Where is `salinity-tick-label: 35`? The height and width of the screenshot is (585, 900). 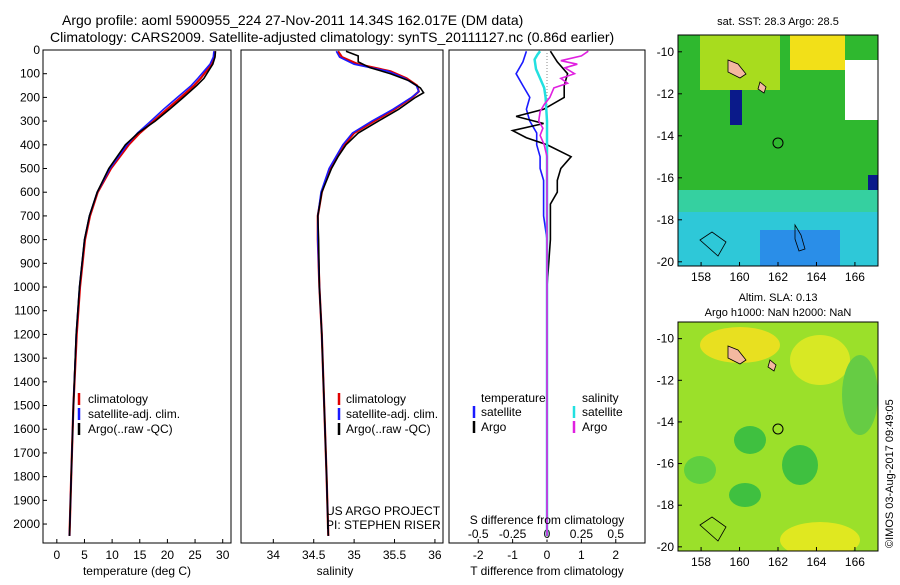 salinity-tick-label: 35 is located at coordinates (354, 555).